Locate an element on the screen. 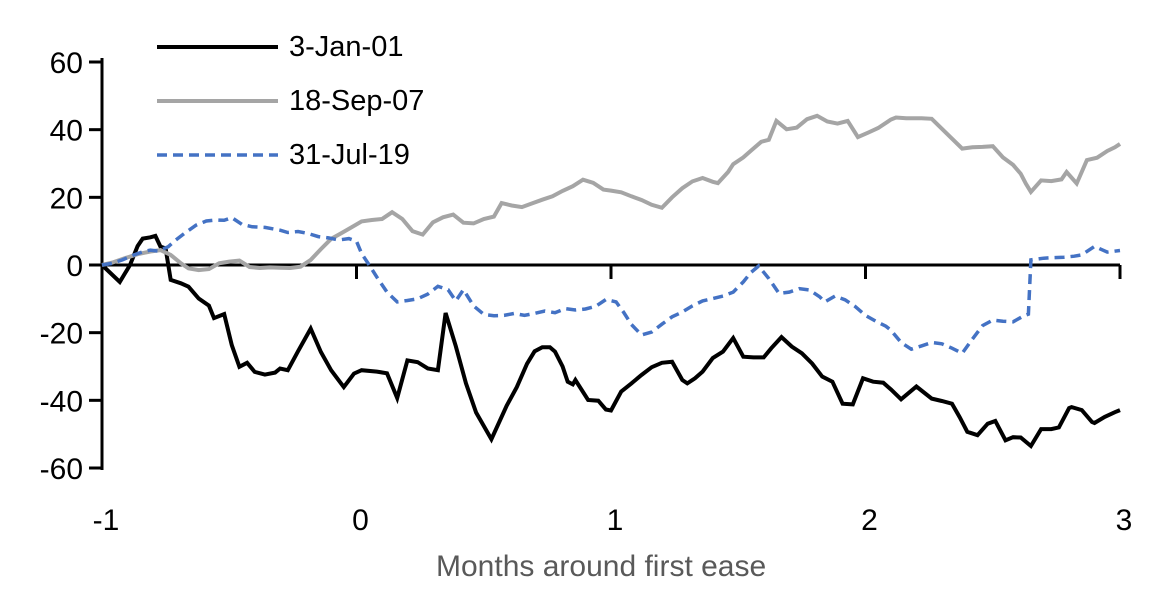 The height and width of the screenshot is (597, 1152). x-tick-label: 1 is located at coordinates (615, 520).